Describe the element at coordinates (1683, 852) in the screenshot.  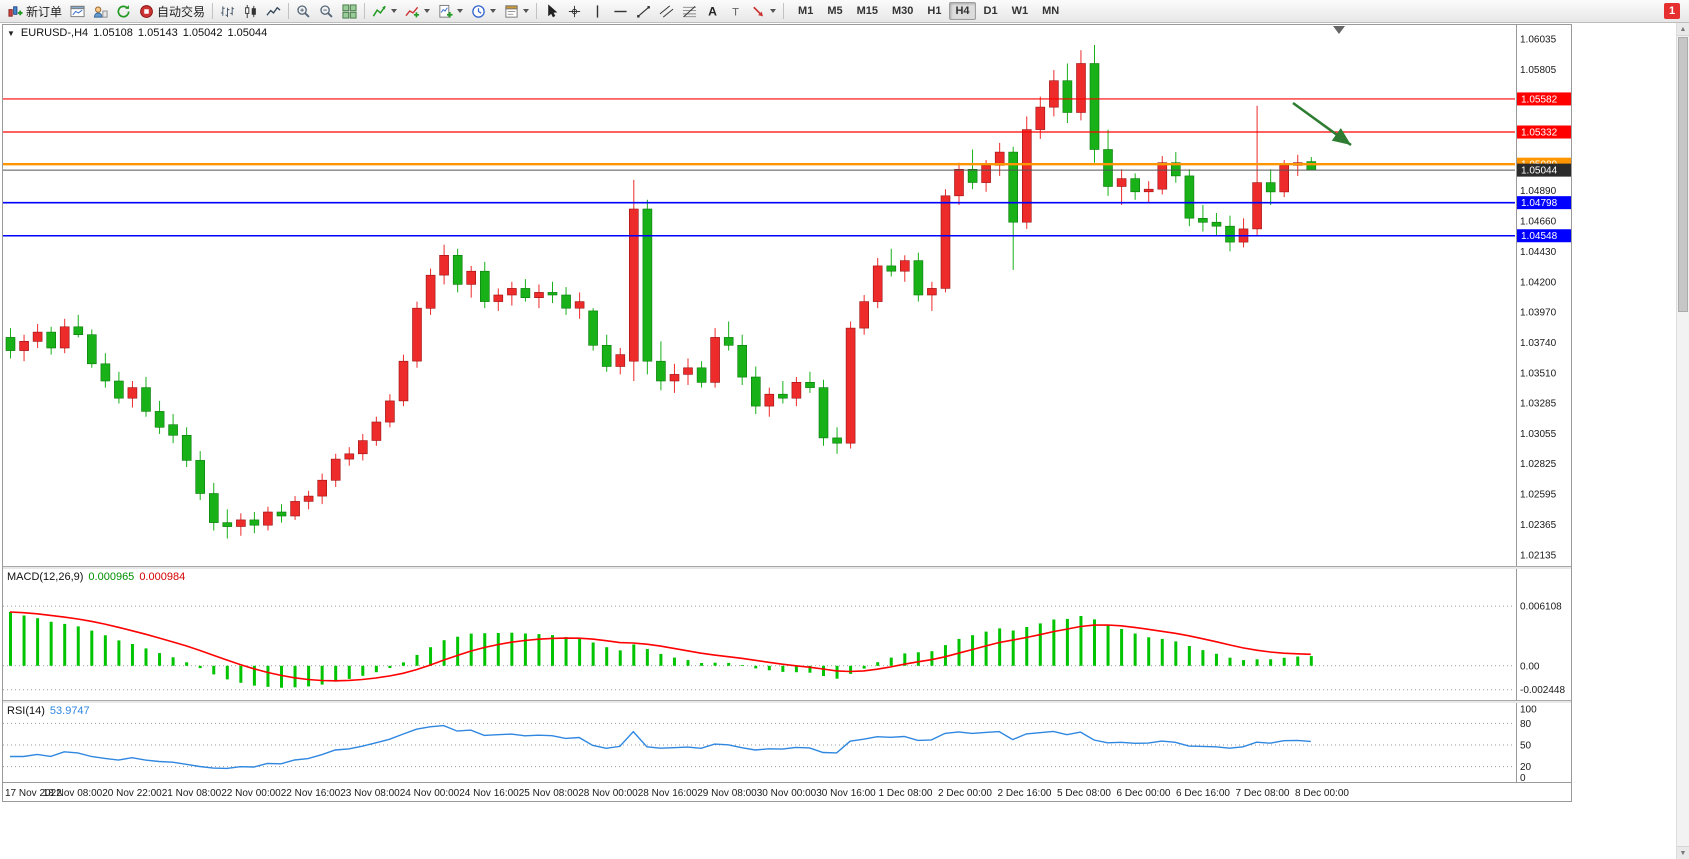
I see `scrollbar-down-arrow-icon: ▼` at that location.